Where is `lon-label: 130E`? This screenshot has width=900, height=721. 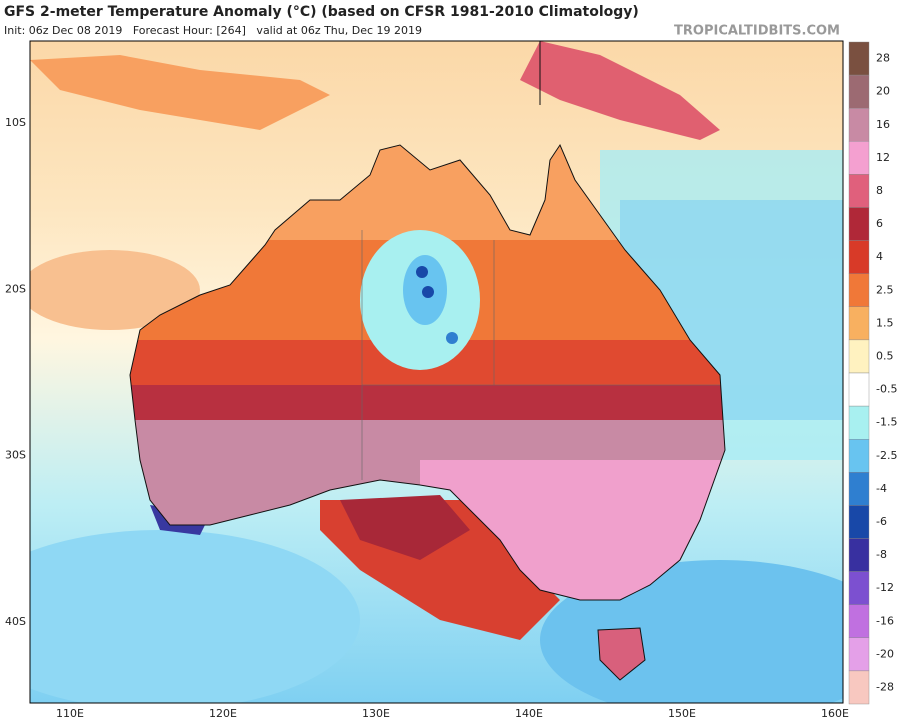
lon-label: 130E is located at coordinates (376, 713).